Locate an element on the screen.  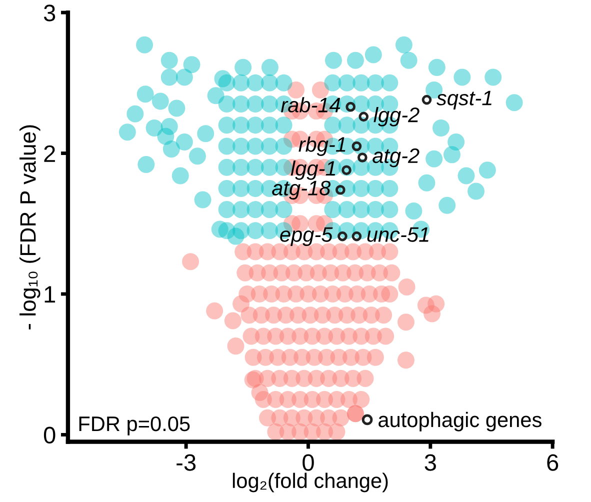
y-axis-title: - log₁₀ (FDR P value) is located at coordinates (30, 227).